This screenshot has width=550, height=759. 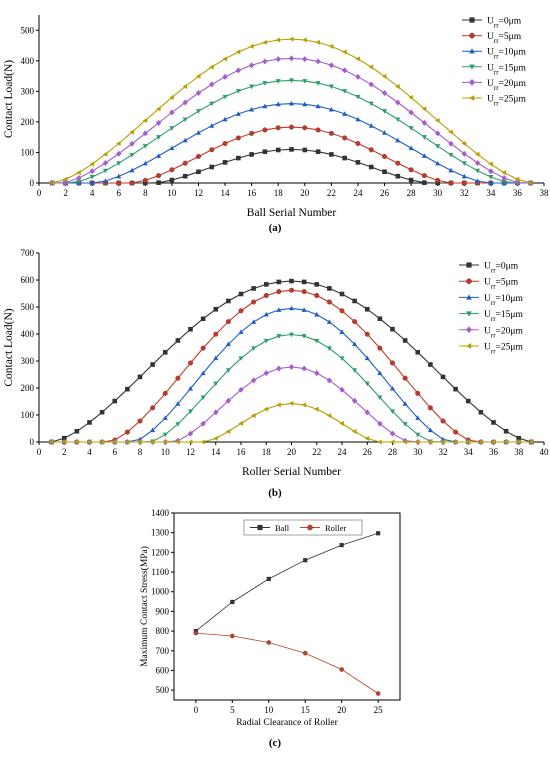 What do you see at coordinates (163, 631) in the screenshot?
I see `y-tick-label: 800` at bounding box center [163, 631].